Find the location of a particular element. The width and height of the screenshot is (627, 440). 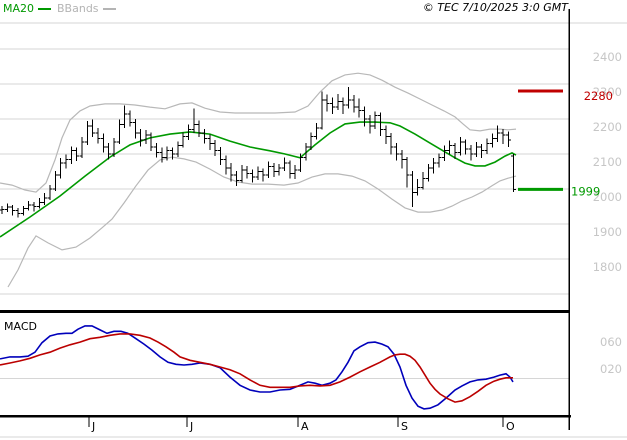

chart-timestamp: © TEC 7/10/2025 3:0 GMT is located at coordinates (495, 7).